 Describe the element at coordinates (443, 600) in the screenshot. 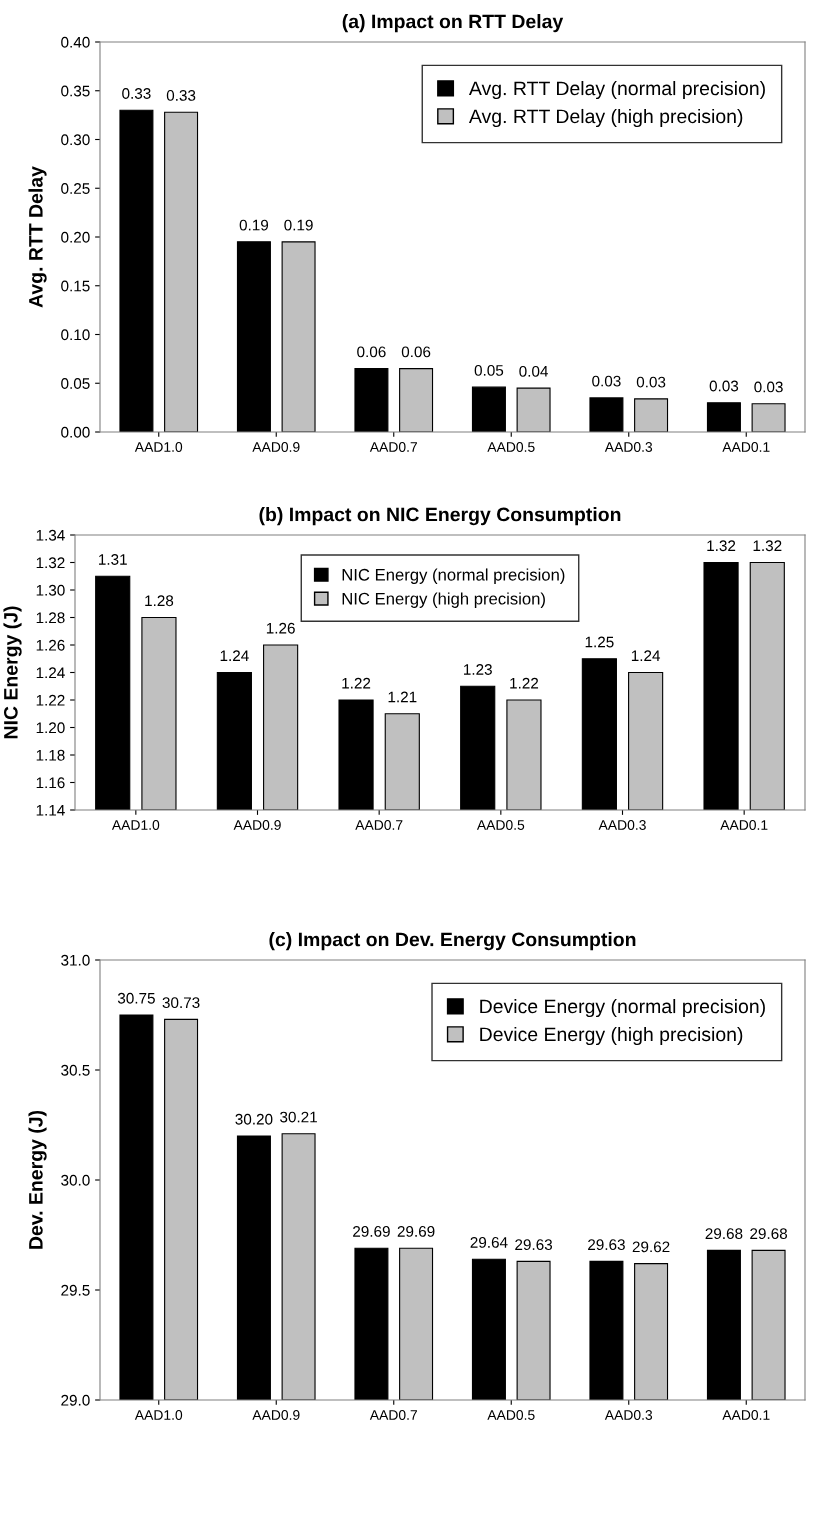

I see `legend-label: NIC Energy (high precision)` at that location.